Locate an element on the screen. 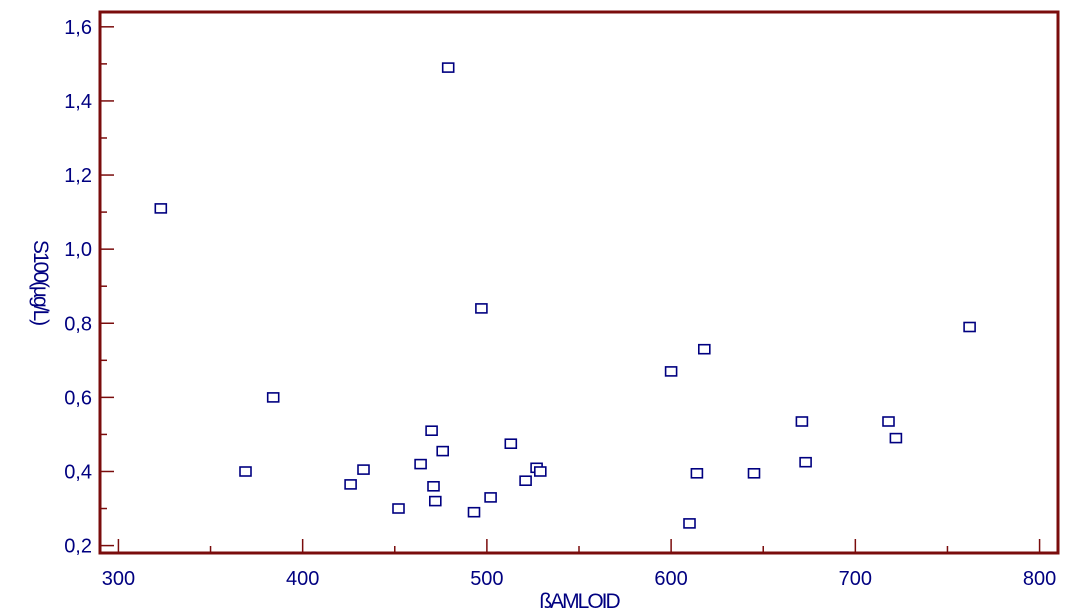 This screenshot has height=612, width=1075. x-tick-label: 500 is located at coordinates (486, 579).